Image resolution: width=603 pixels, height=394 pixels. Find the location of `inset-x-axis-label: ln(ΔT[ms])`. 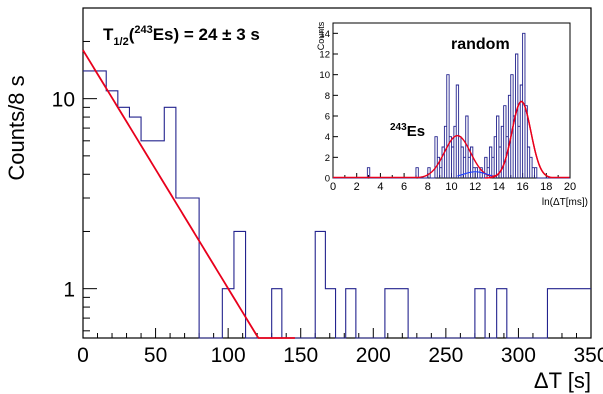

inset-x-axis-label: ln(ΔT[ms]) is located at coordinates (565, 202).